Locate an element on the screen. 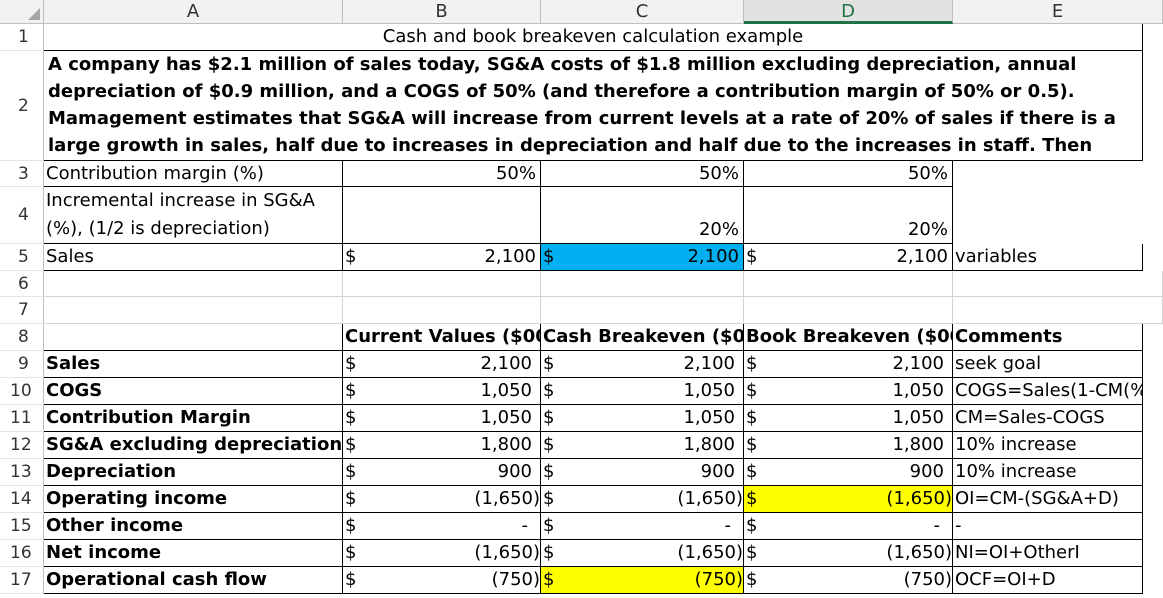 The height and width of the screenshot is (598, 1163). table-cell-b: $1,800 is located at coordinates (442, 445).